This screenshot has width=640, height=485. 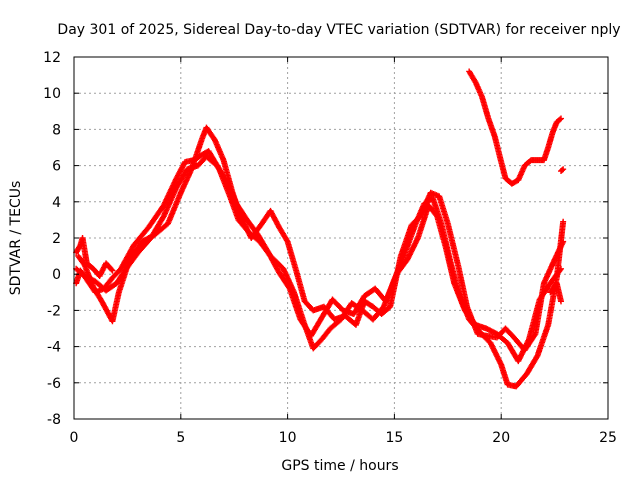 What do you see at coordinates (608, 438) in the screenshot?
I see `x-tick-label: 25` at bounding box center [608, 438].